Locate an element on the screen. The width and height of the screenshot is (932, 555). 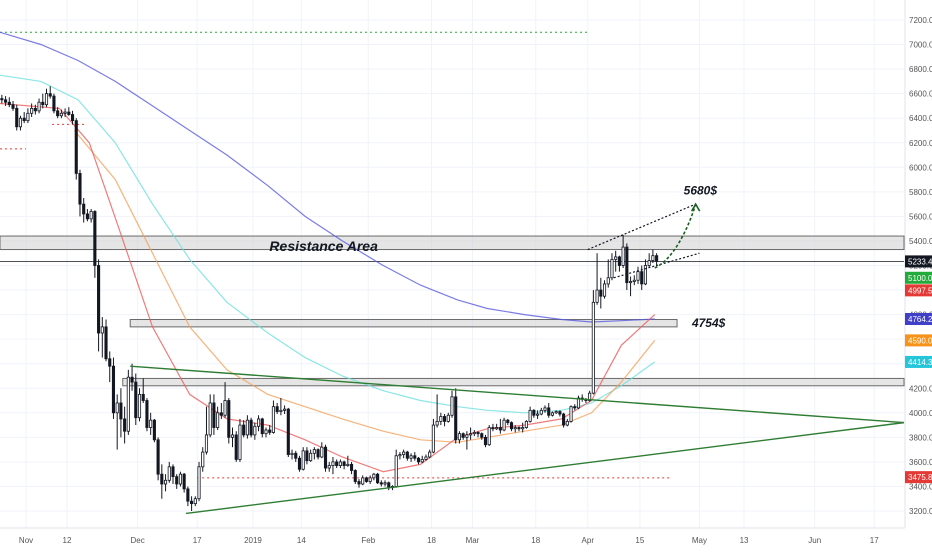
price-badge-text: 3475.8 is located at coordinates (920, 477).